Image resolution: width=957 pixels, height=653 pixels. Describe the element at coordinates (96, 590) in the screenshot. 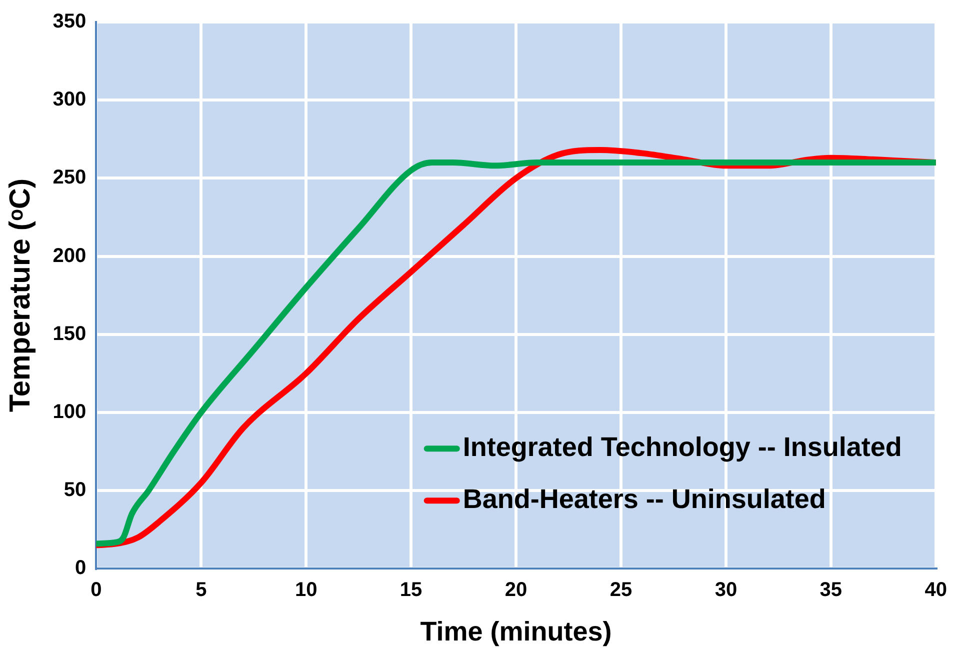

I see `x-tick-label: 0` at that location.